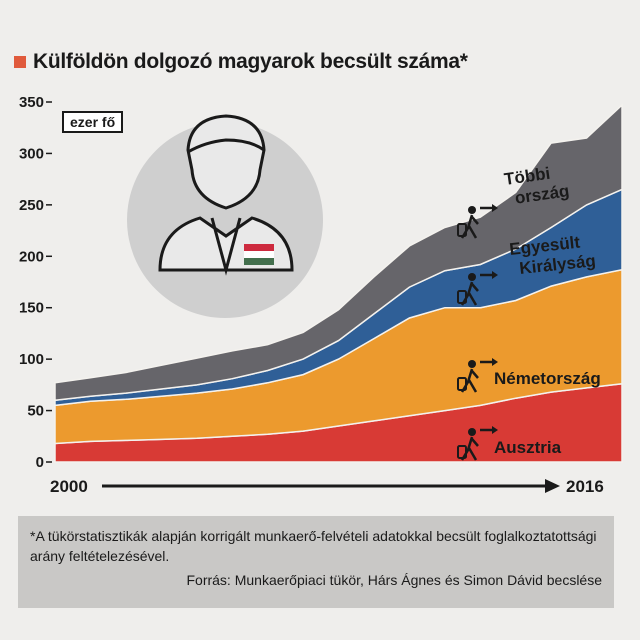 This screenshot has height=640, width=640. Describe the element at coordinates (31, 205) in the screenshot. I see `y-tick-label: 250` at that location.